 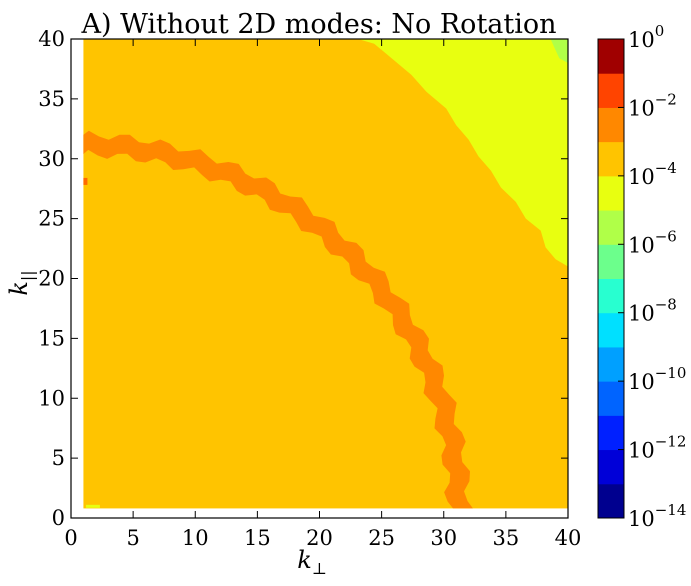 What do you see at coordinates (652, 174) in the screenshot?
I see `colorbar-tick-label: 10⁻⁴` at bounding box center [652, 174].